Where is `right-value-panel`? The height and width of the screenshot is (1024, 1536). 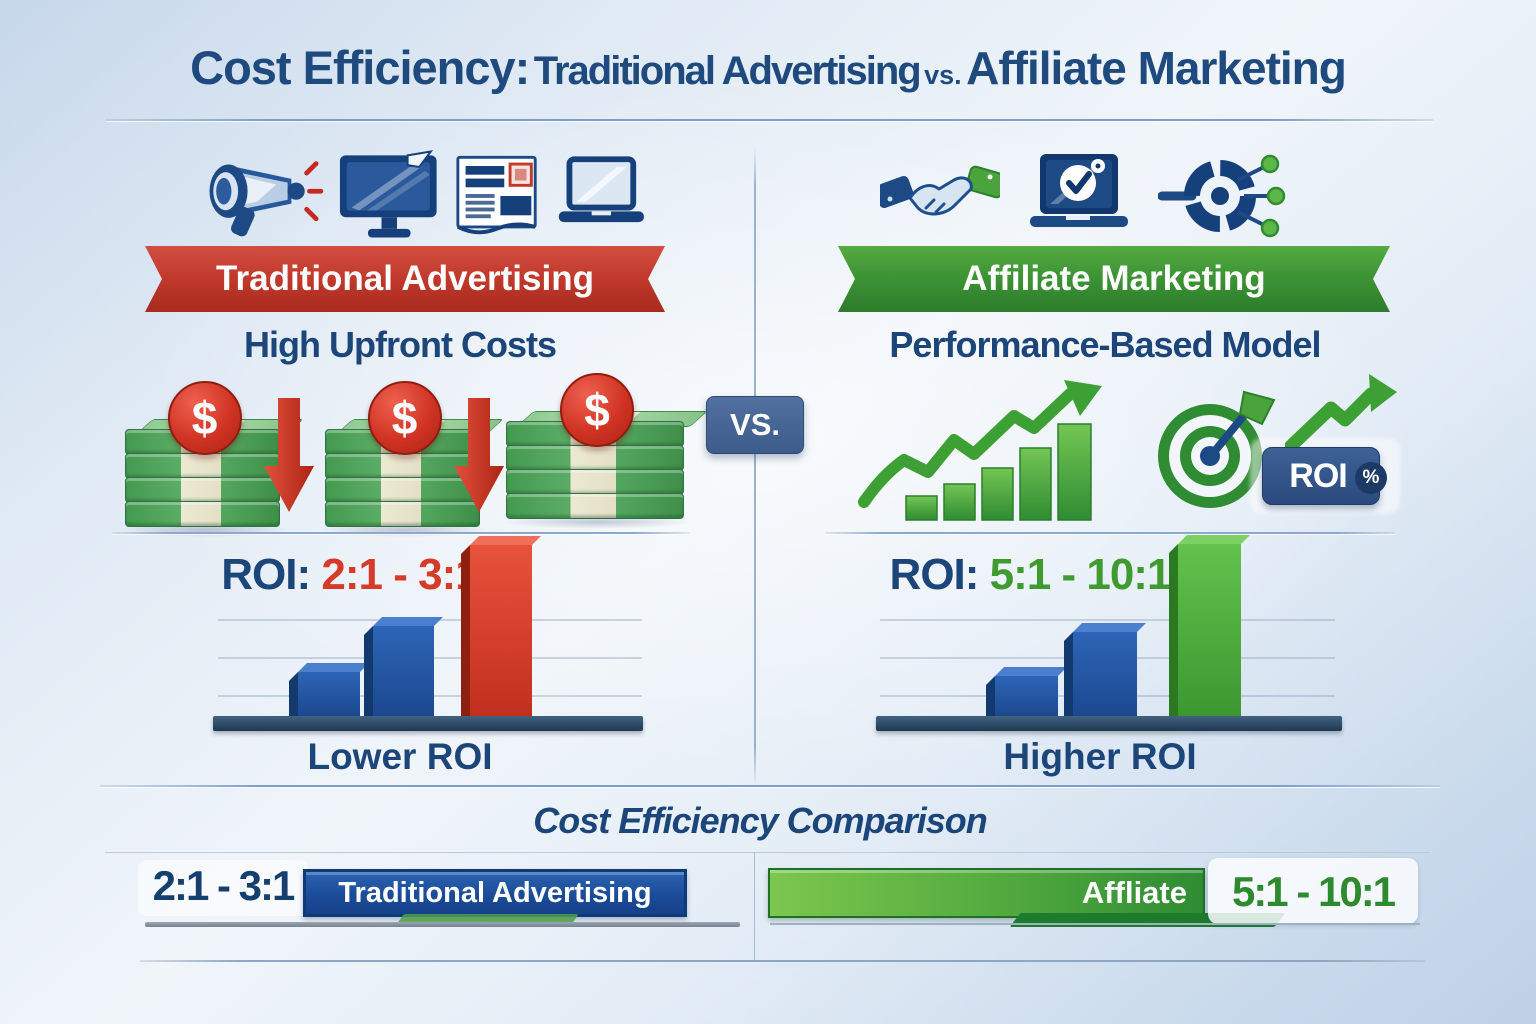 right-value-panel is located at coordinates (1313, 891).